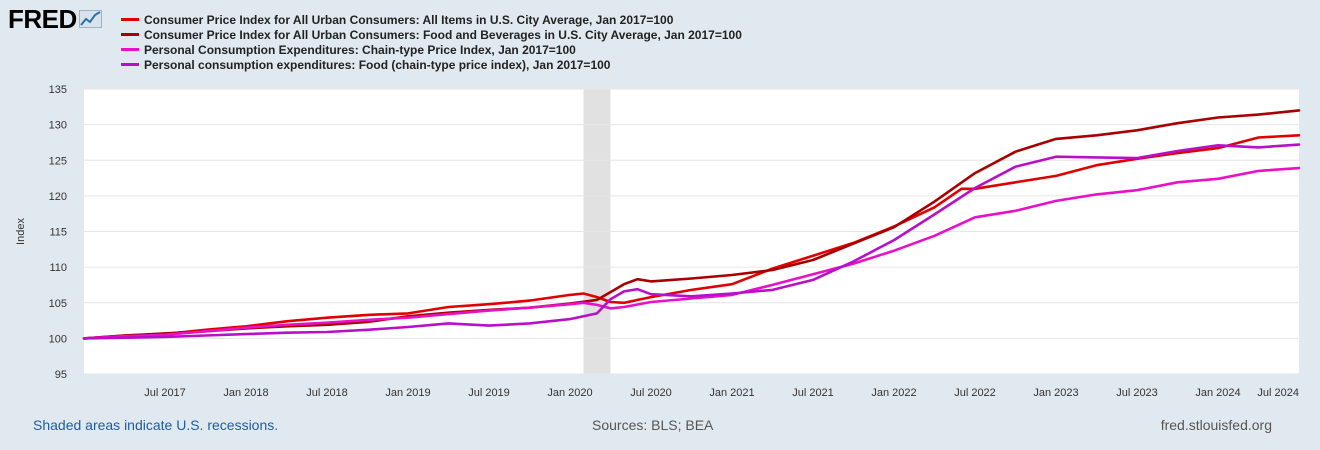 The height and width of the screenshot is (450, 1320). What do you see at coordinates (975, 393) in the screenshot?
I see `x-tick-label: Jul 2022` at bounding box center [975, 393].